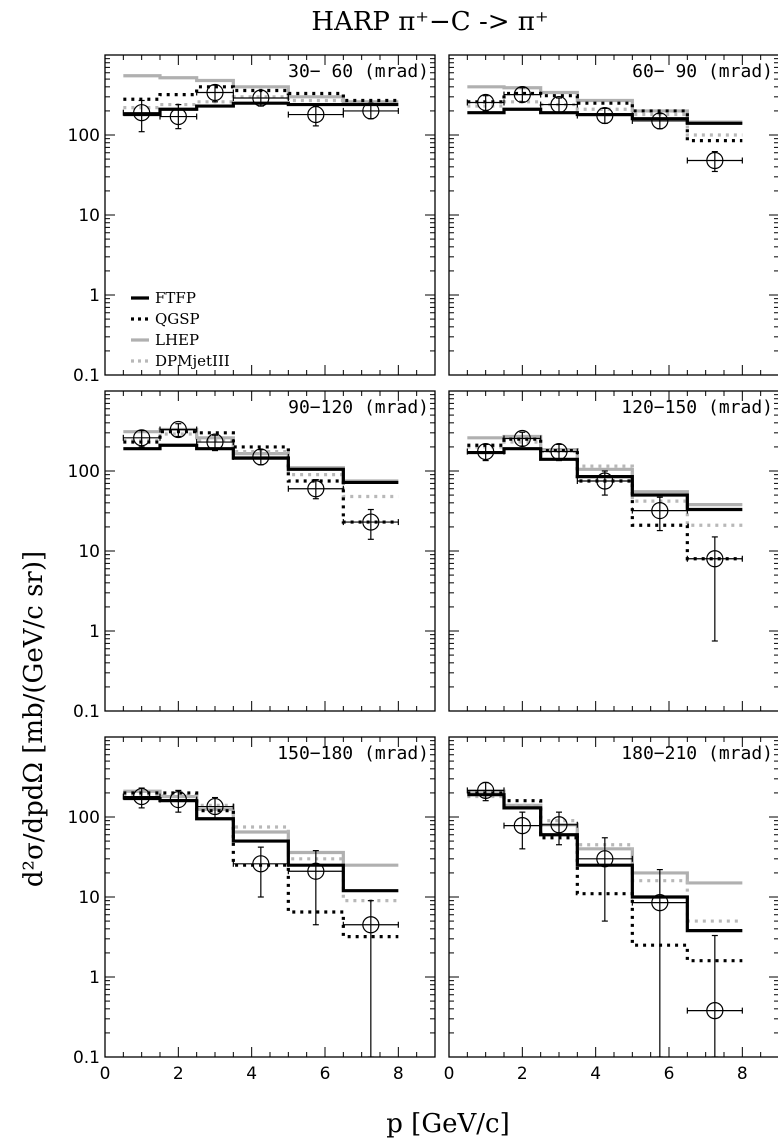 Image resolution: width=778 pixels, height=1142 pixels. Describe the element at coordinates (175, 298) in the screenshot. I see `legend-label-ftfp: FTFP` at that location.